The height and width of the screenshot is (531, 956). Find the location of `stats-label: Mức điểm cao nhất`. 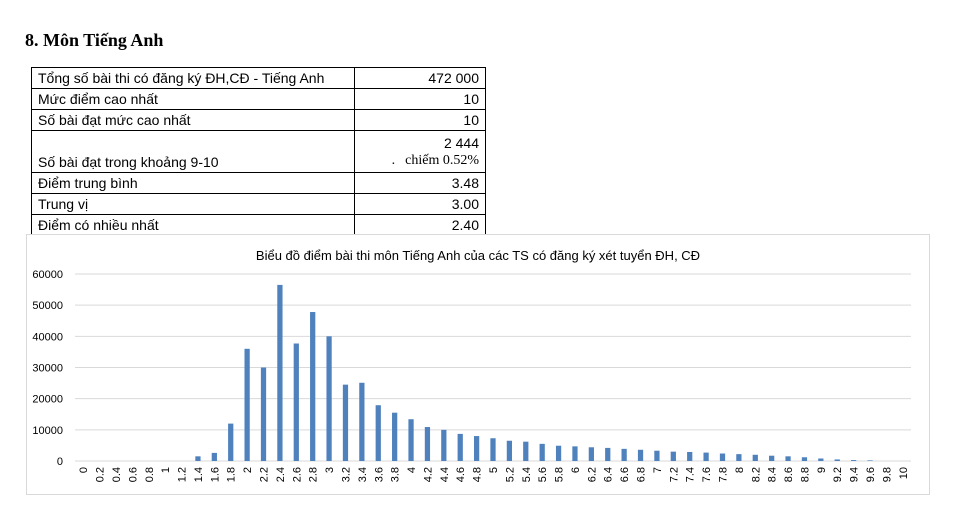

stats-label: Mức điểm cao nhất is located at coordinates (193, 99).